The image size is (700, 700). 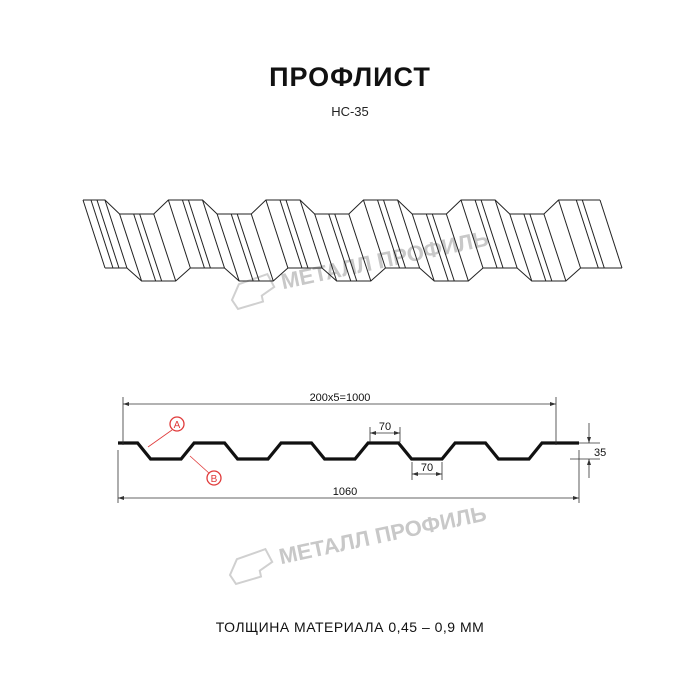 I want to click on watermark-top: МЕТАЛЛ ПРОФИЛЬ, so click(x=360, y=268).